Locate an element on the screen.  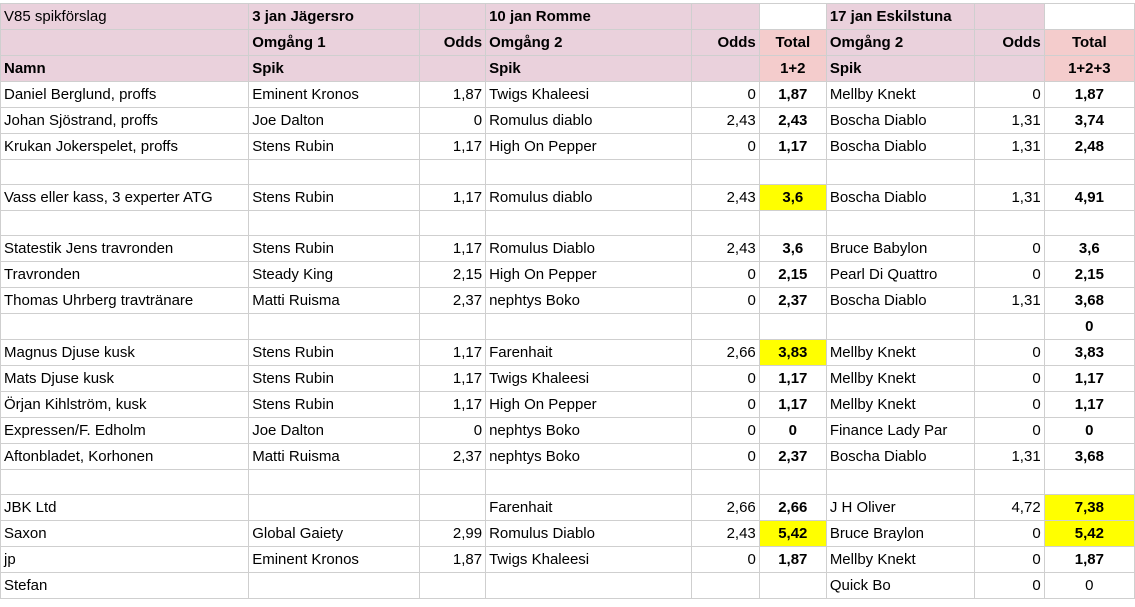
table-cell: Expressen/F. Edholm is located at coordinates (125, 430).